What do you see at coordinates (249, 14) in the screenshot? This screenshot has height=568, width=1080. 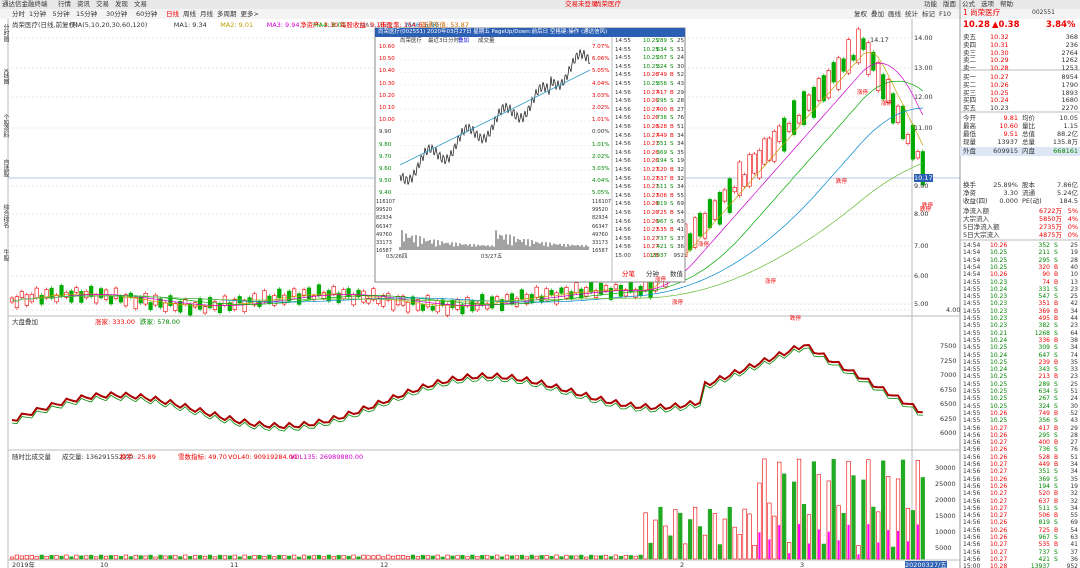 I see `period-tab: 更多>` at bounding box center [249, 14].